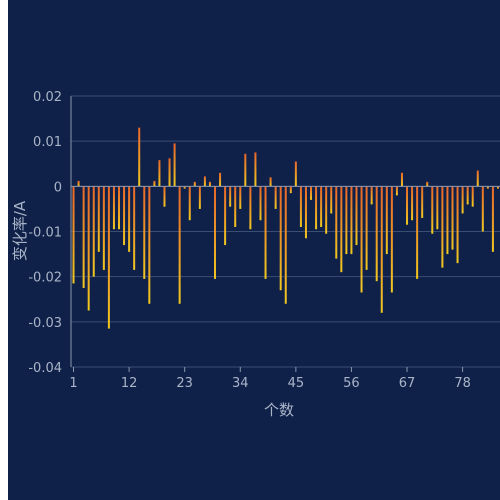 The image size is (500, 500). I want to click on y-tick-label: 0, so click(58, 187).